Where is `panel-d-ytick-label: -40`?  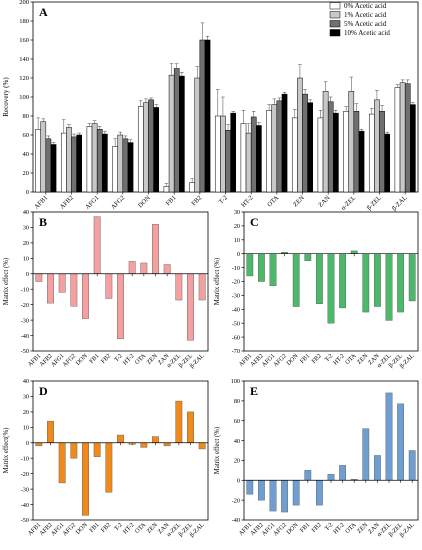 panel-d-ytick-label: -40 is located at coordinates (25, 505).